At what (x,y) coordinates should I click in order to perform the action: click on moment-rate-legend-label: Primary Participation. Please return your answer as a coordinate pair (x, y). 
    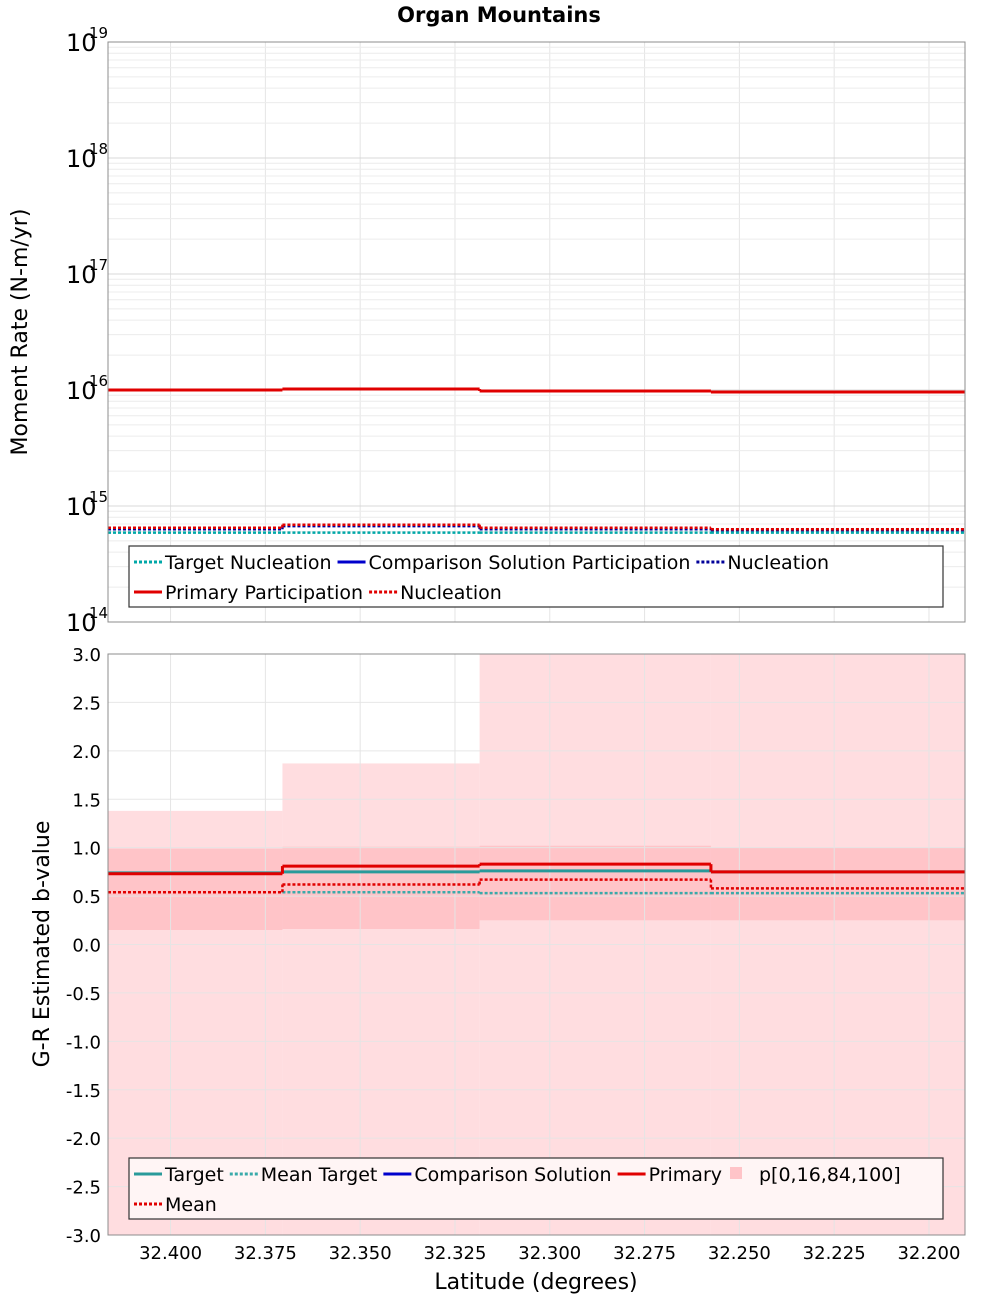
    Looking at the image, I should click on (264, 593).